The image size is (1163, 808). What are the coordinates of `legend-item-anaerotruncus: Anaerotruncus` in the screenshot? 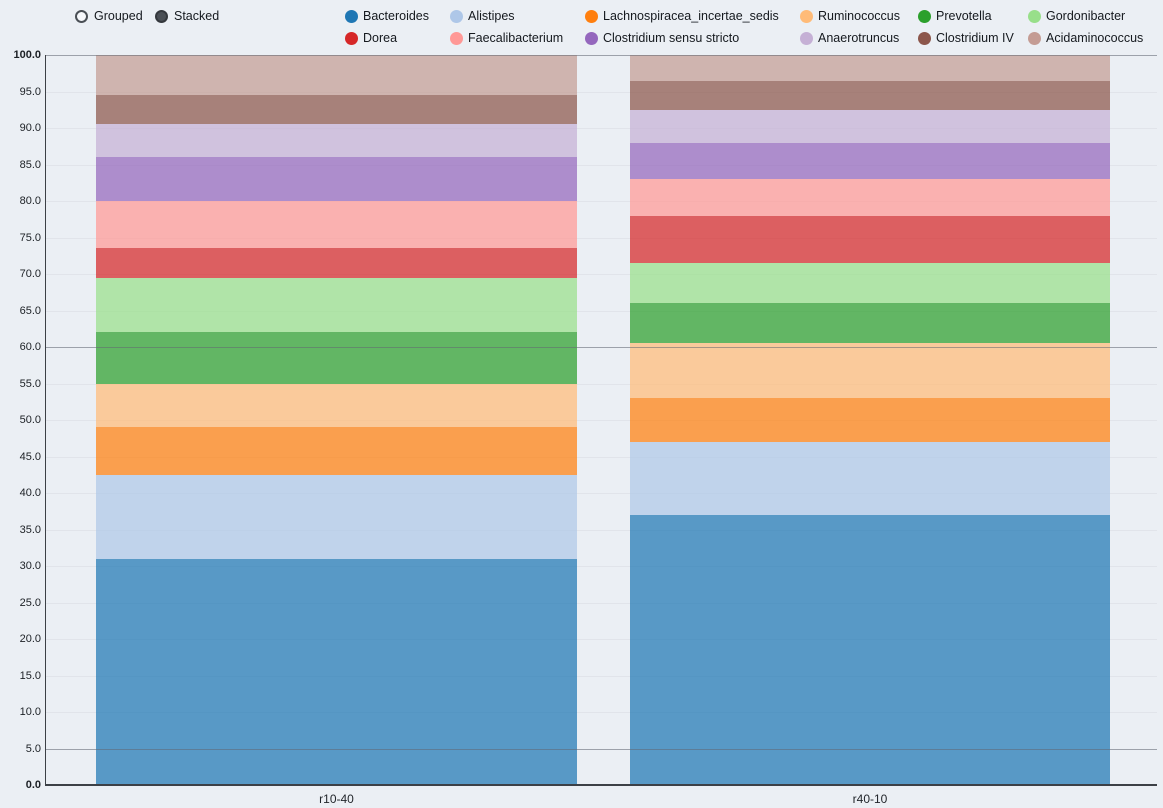 It's located at (849, 38).